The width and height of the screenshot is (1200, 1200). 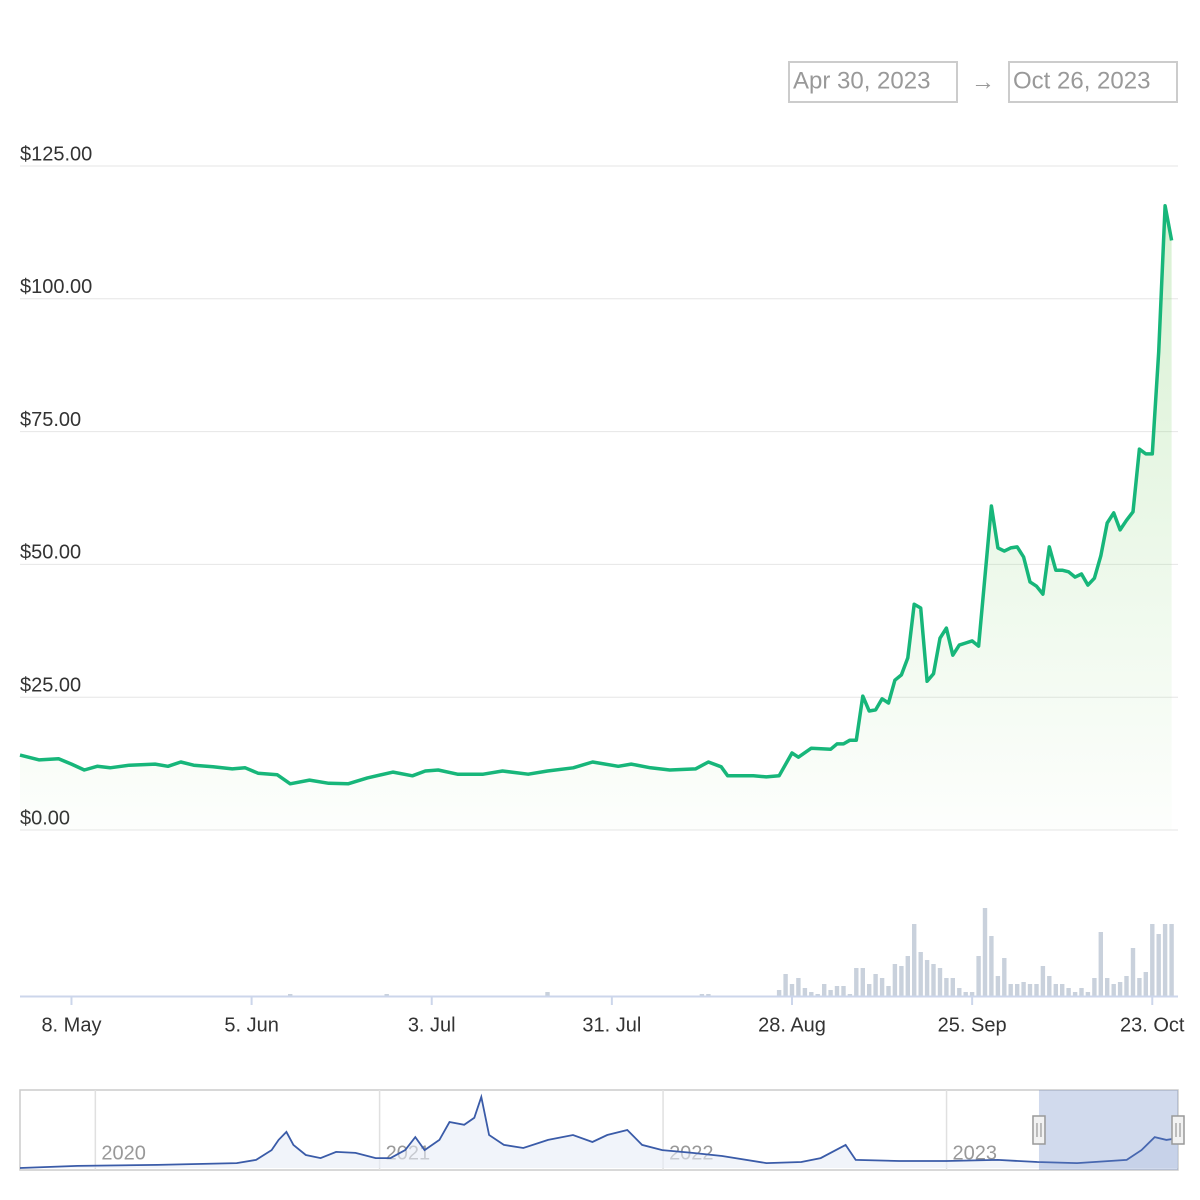 I want to click on navigator-line, so click(x=599, y=1131).